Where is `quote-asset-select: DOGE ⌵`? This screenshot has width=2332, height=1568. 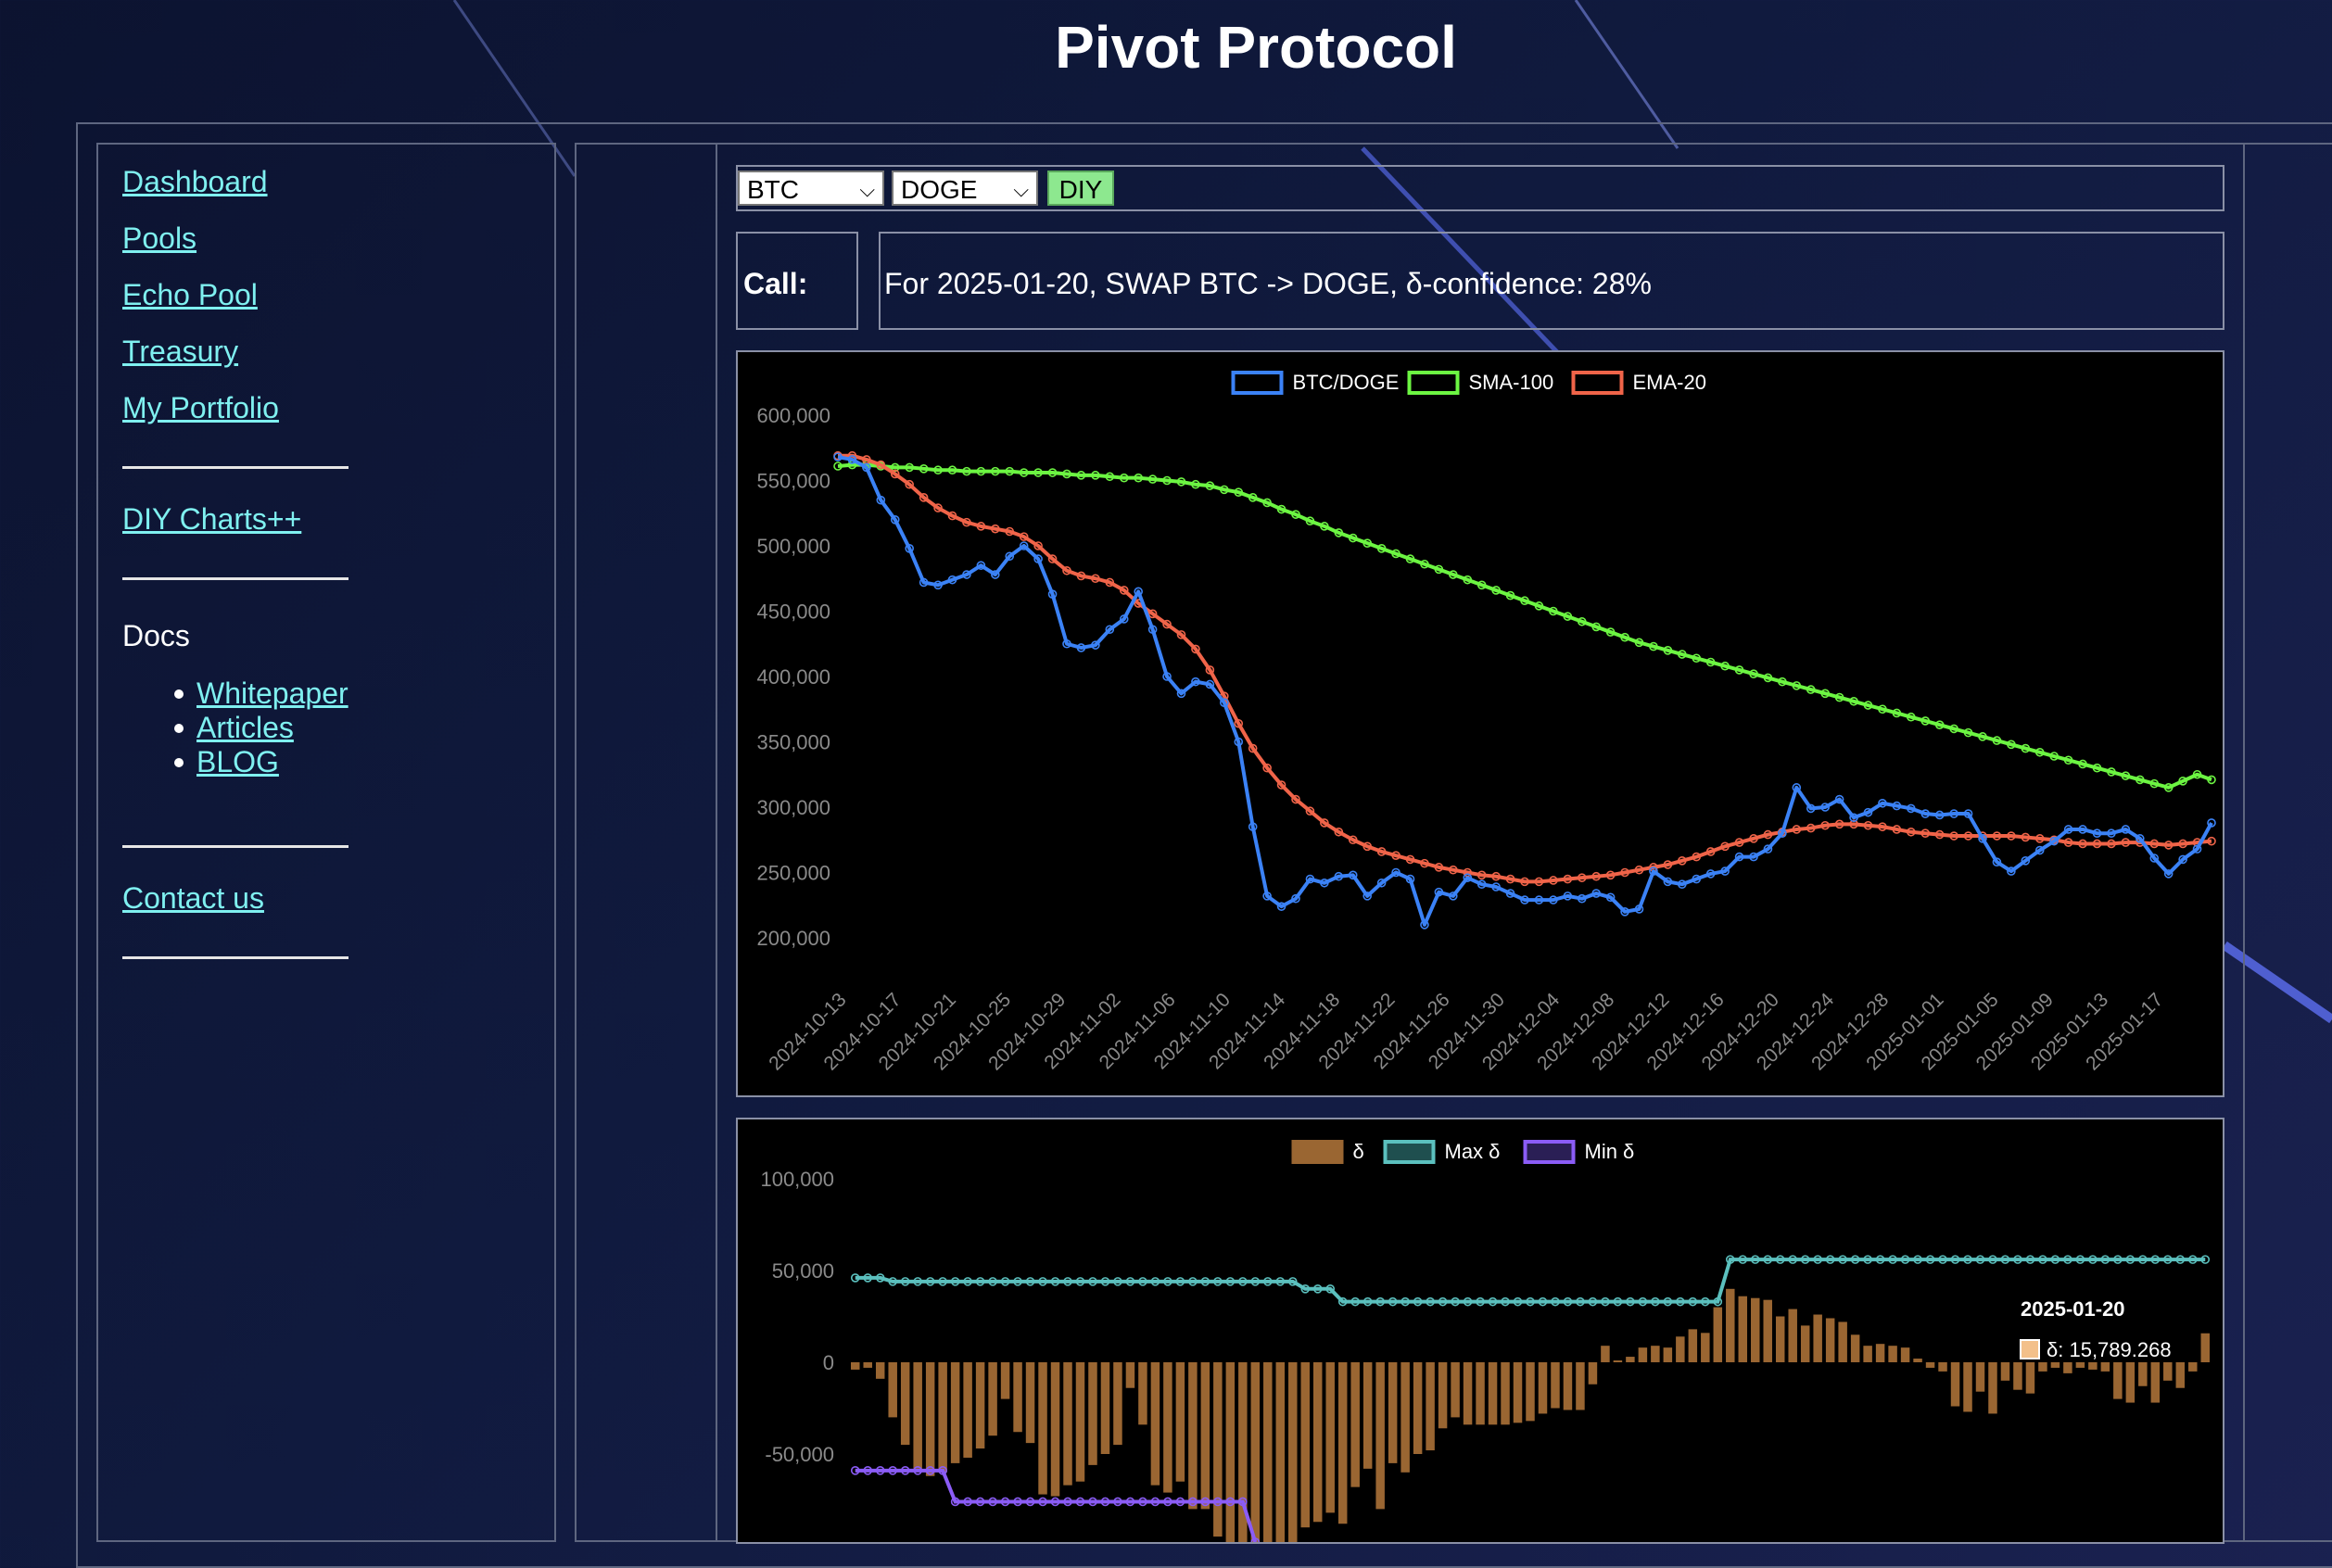 quote-asset-select: DOGE ⌵ is located at coordinates (965, 188).